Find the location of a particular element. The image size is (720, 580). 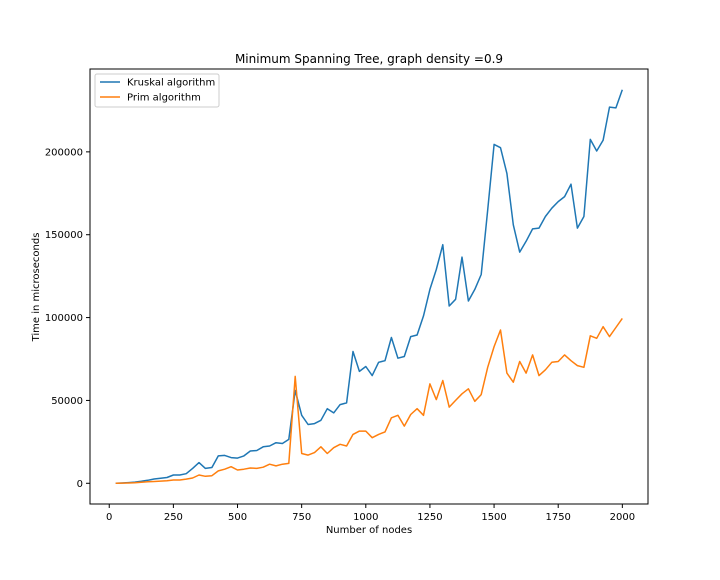

x-tick-label: 1000 is located at coordinates (365, 517).